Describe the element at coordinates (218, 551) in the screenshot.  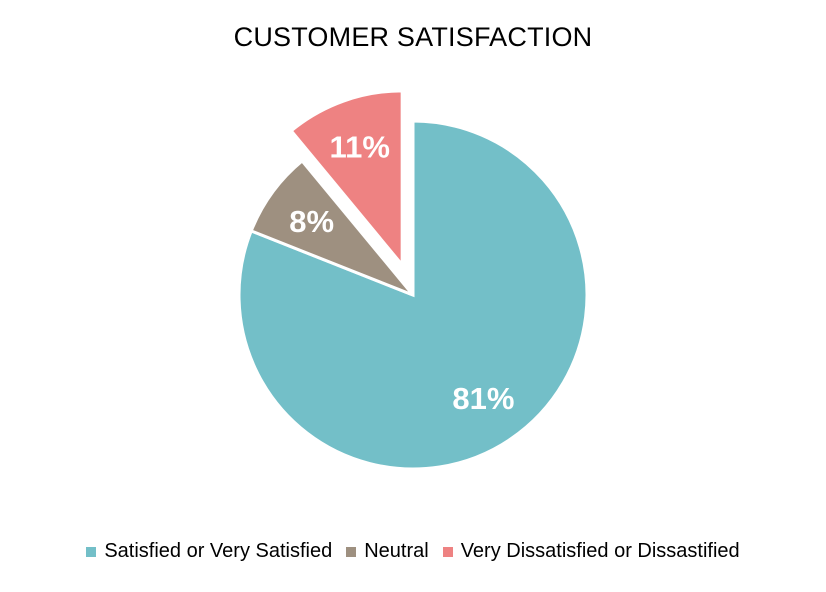
I see `legend-label: Satisfied or Very Satisfied` at that location.